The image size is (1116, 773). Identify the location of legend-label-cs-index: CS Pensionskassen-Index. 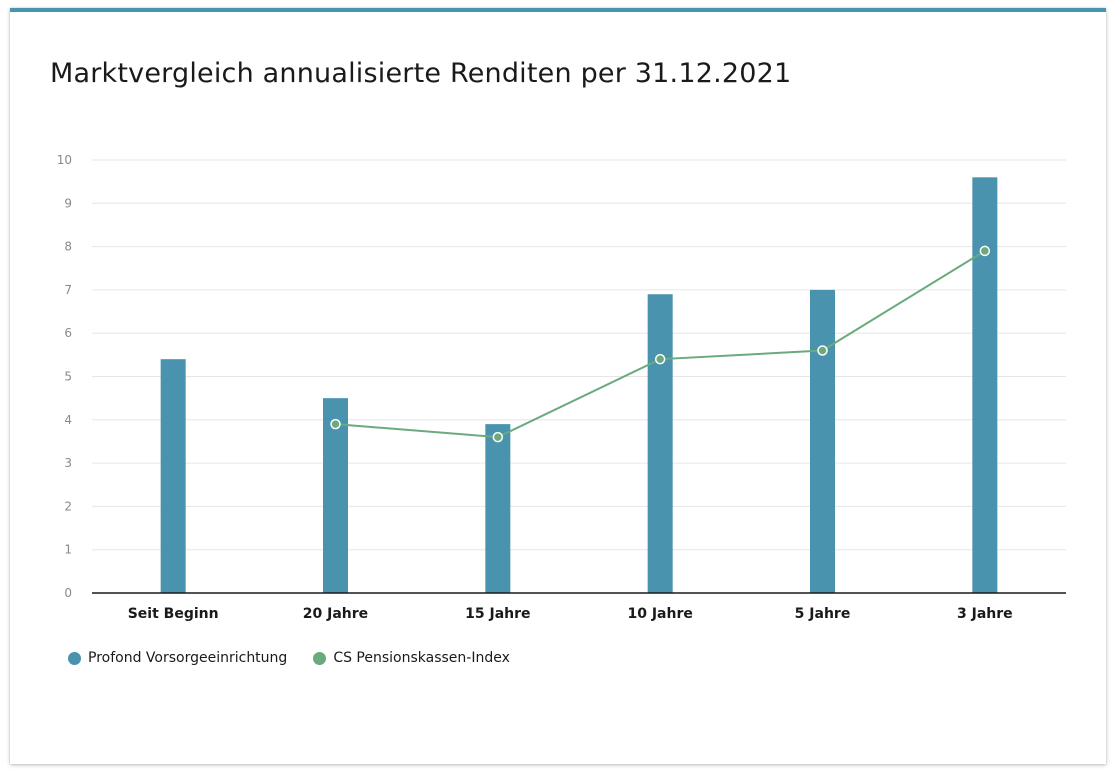
(421, 658).